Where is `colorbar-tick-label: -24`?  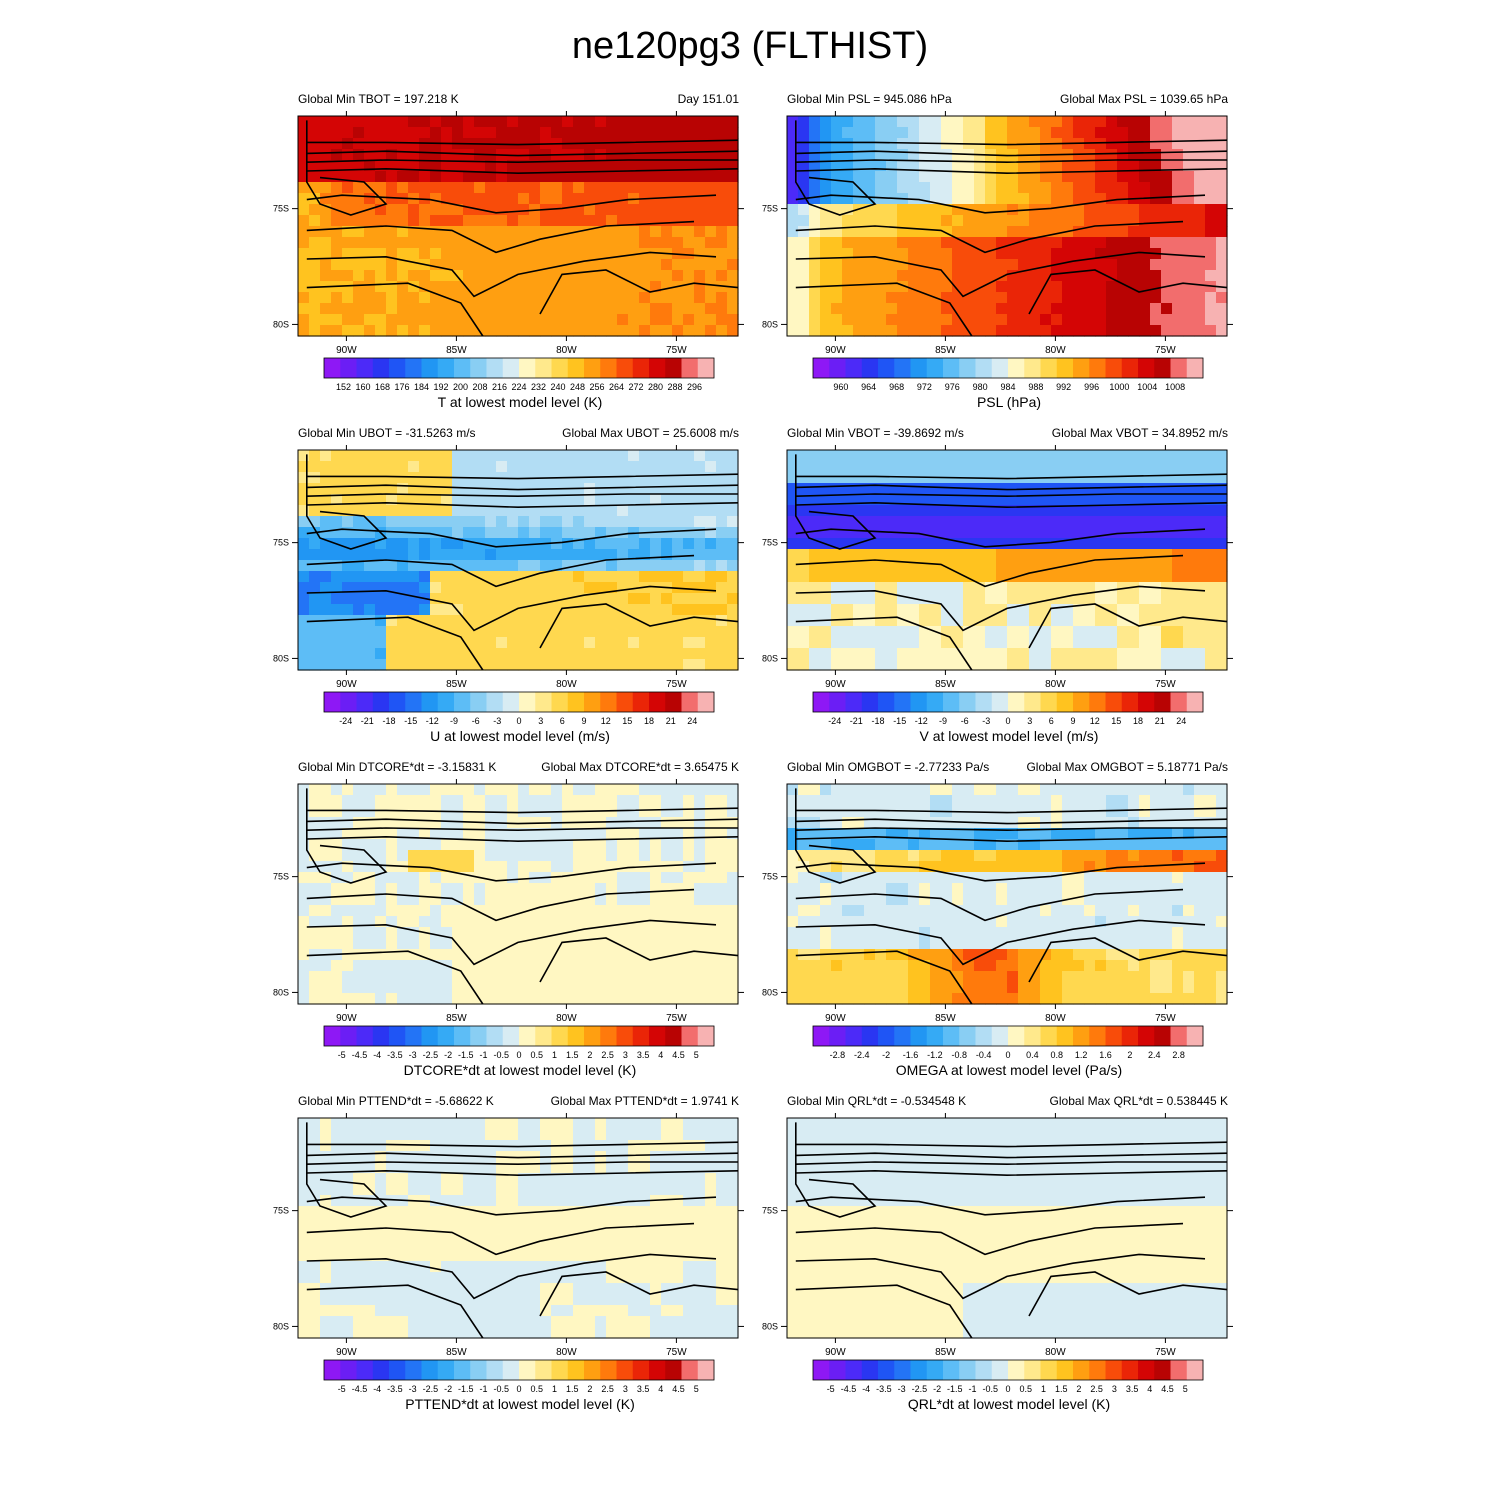 colorbar-tick-label: -24 is located at coordinates (345, 721).